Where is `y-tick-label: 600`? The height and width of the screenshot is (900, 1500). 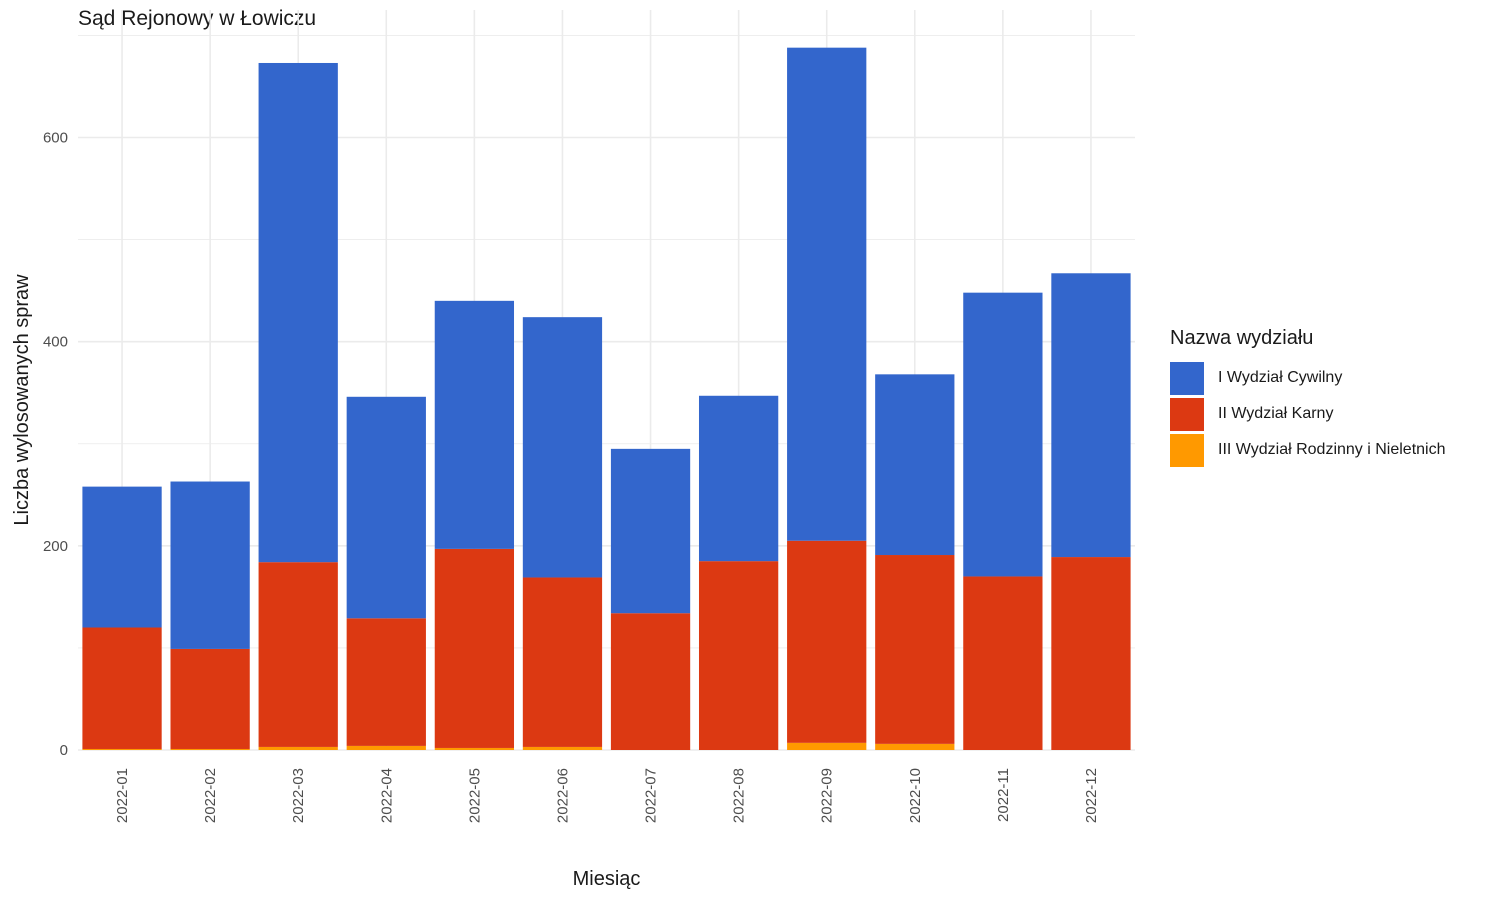
y-tick-label: 600 is located at coordinates (55, 138).